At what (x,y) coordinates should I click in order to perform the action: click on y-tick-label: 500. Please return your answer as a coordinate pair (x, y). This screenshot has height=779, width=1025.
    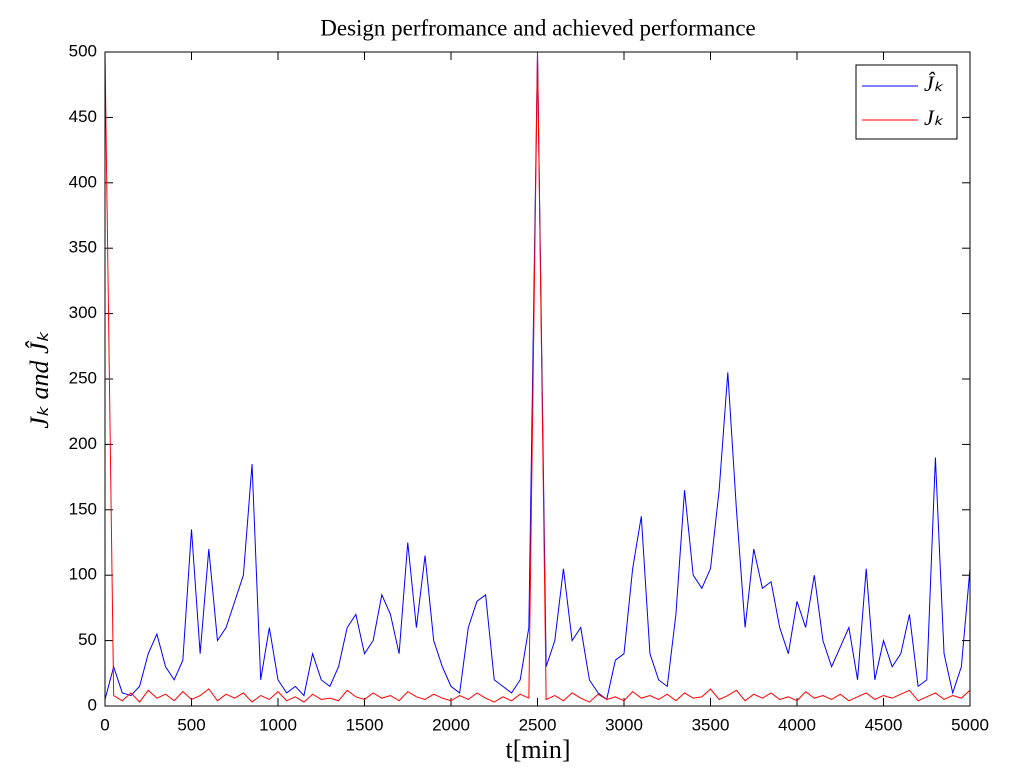
    Looking at the image, I should click on (83, 50).